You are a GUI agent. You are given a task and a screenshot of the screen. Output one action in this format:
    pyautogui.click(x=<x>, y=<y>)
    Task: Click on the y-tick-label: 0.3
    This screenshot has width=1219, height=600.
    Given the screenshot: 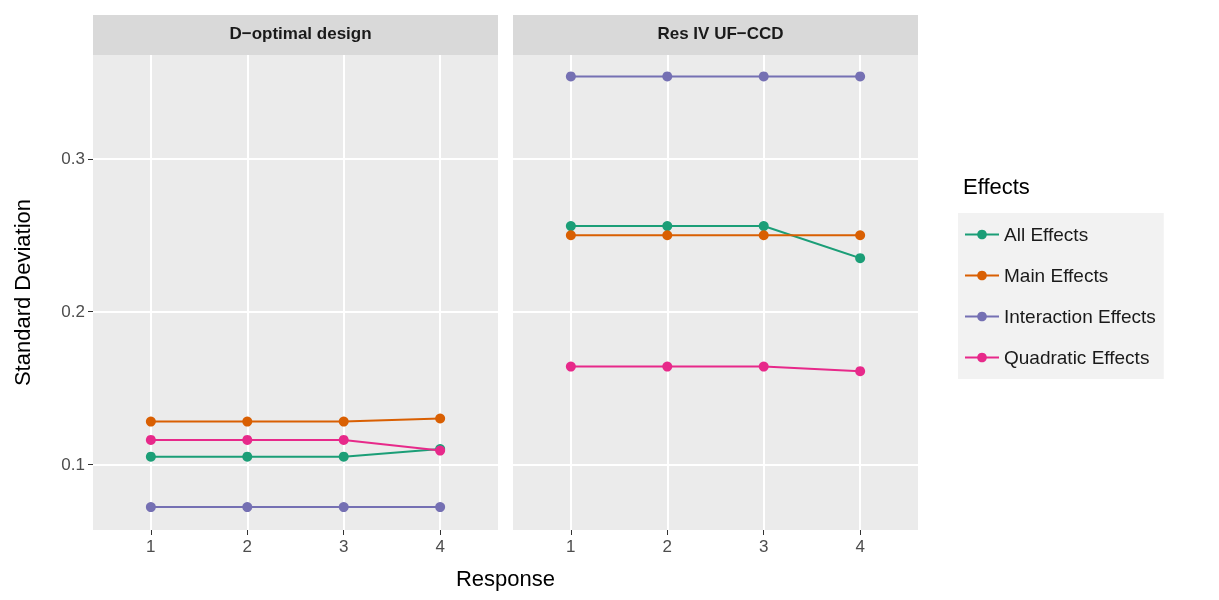 What is the action you would take?
    pyautogui.click(x=73, y=159)
    